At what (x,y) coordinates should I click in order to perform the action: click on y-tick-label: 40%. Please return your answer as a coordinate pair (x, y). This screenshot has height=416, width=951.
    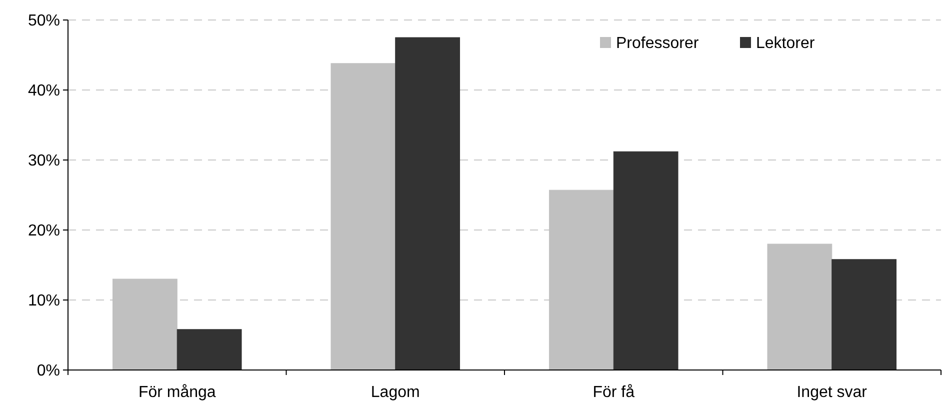
    Looking at the image, I should click on (44, 91).